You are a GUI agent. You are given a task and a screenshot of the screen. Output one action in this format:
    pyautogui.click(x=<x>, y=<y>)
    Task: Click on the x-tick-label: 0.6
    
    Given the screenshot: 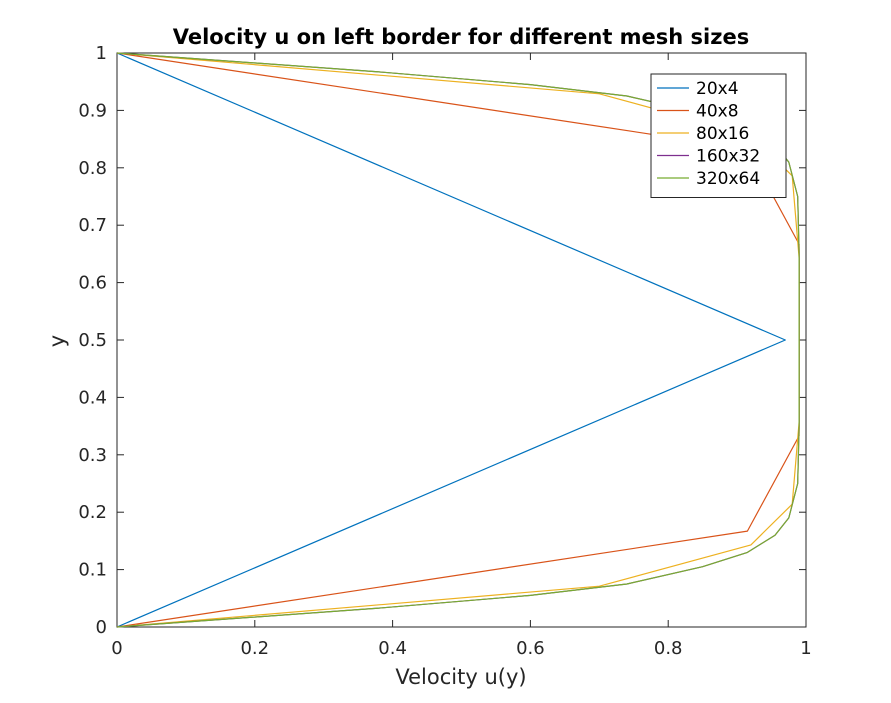 What is the action you would take?
    pyautogui.click(x=530, y=648)
    